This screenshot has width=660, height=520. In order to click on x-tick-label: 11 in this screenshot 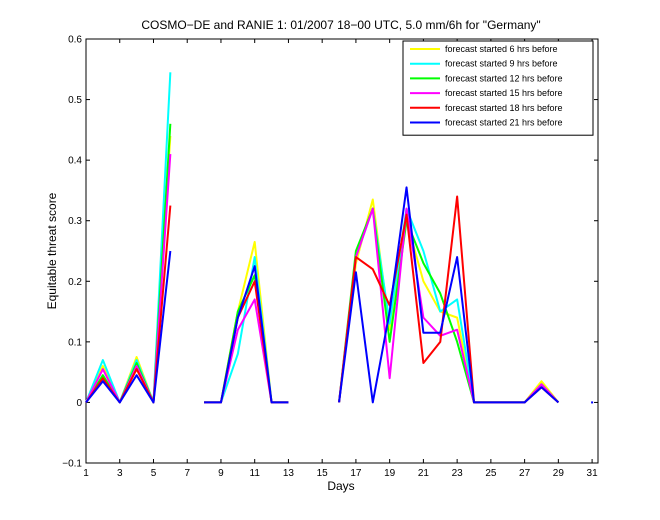, I will do `click(255, 473)`.